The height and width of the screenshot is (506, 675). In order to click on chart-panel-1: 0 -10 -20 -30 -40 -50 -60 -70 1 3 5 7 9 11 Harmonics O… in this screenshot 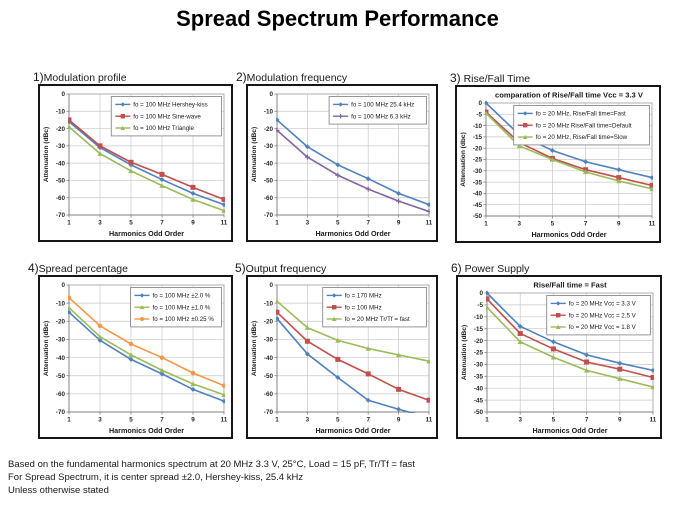, I will do `click(135, 163)`.